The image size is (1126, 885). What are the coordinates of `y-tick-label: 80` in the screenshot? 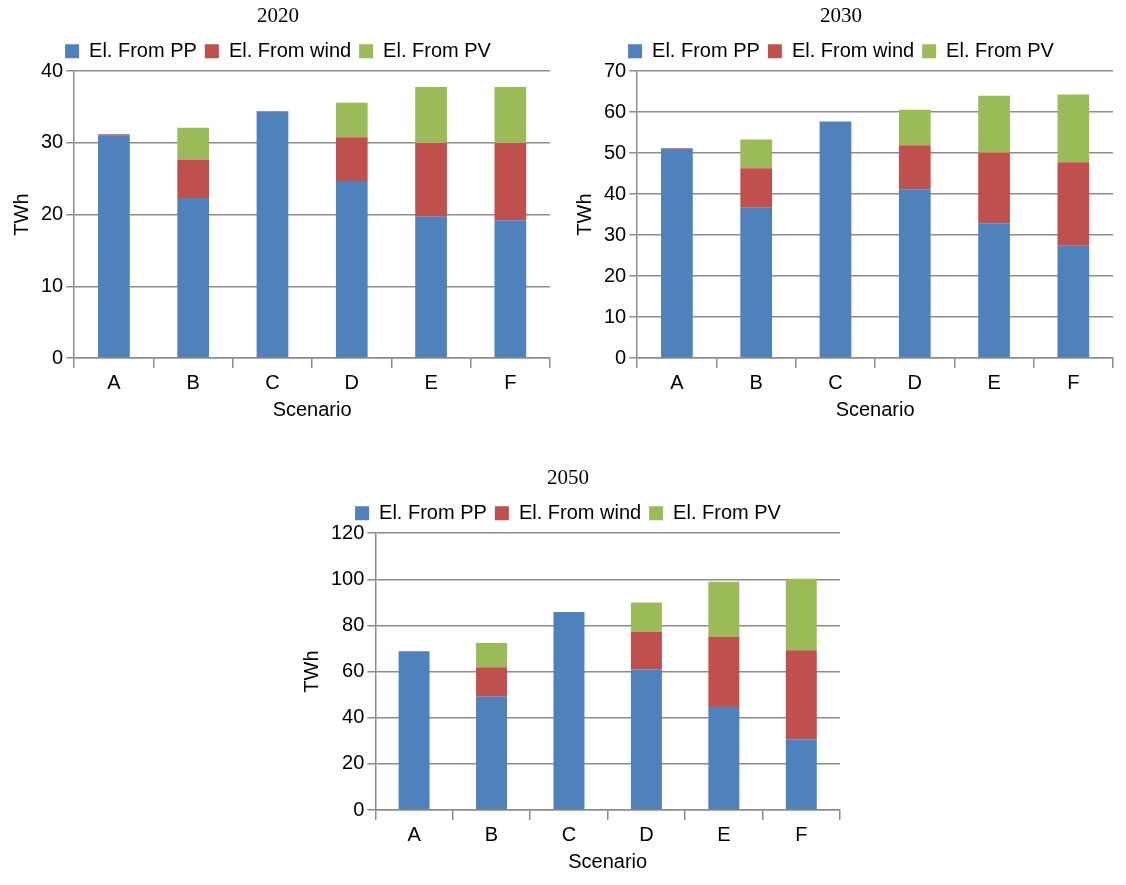 It's located at (353, 623).